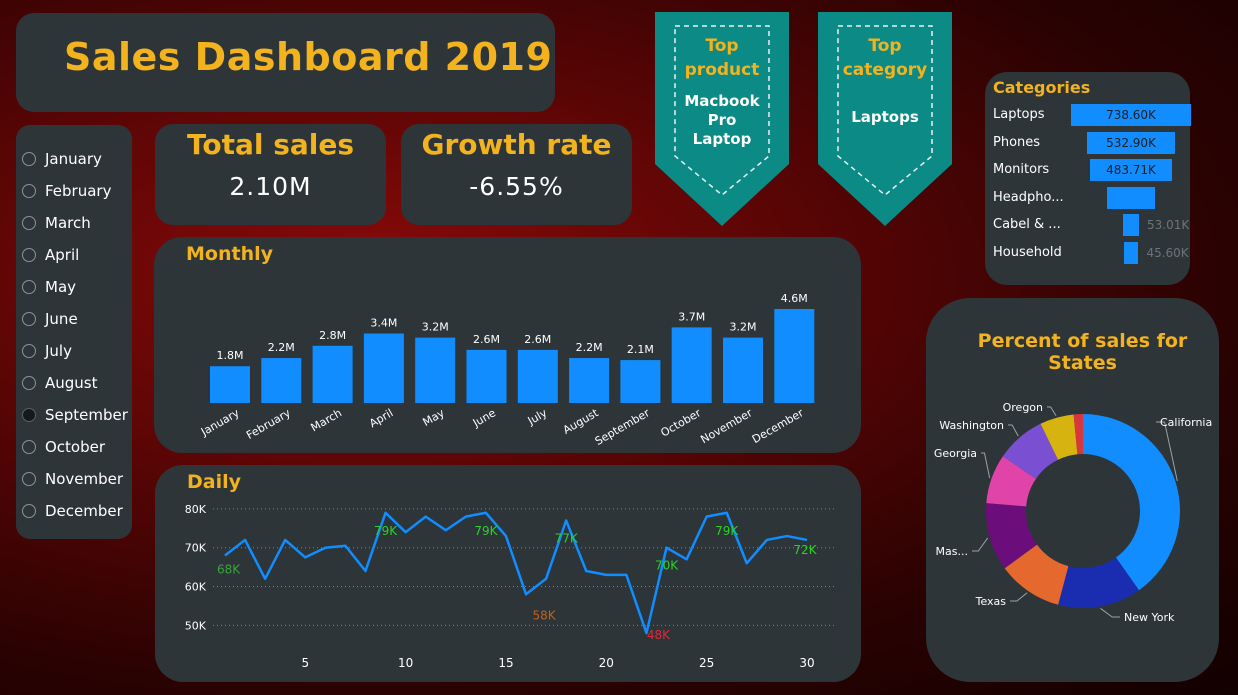  I want to click on growth-rate-label: Growth rate, so click(516, 144).